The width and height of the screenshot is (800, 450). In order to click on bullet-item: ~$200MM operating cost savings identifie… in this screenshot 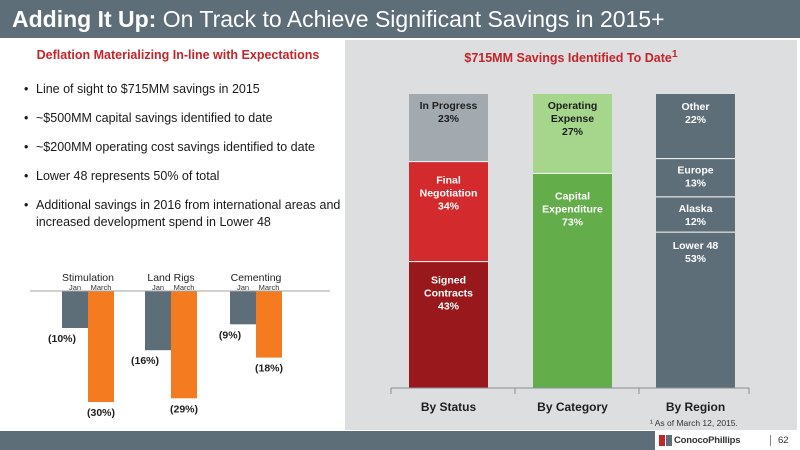, I will do `click(194, 147)`.